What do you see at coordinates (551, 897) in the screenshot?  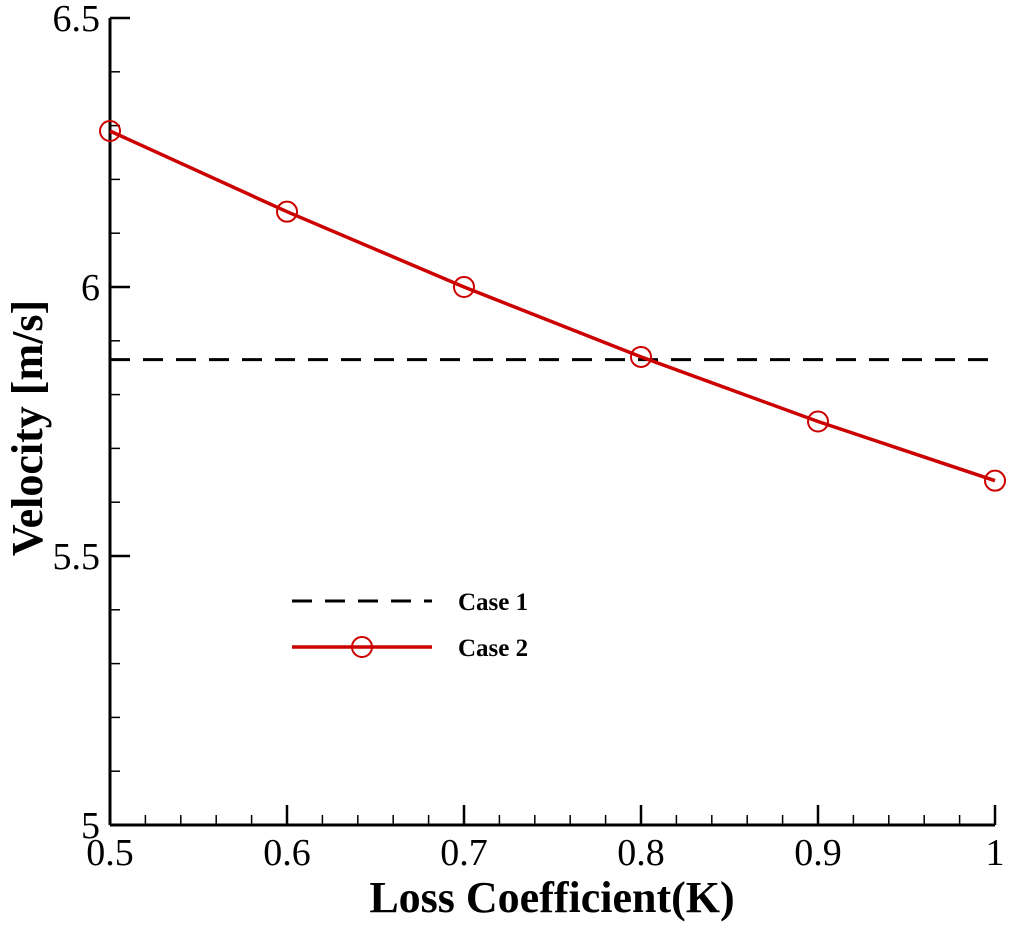 I see `x-axis-title: Loss Coefficient(K)` at bounding box center [551, 897].